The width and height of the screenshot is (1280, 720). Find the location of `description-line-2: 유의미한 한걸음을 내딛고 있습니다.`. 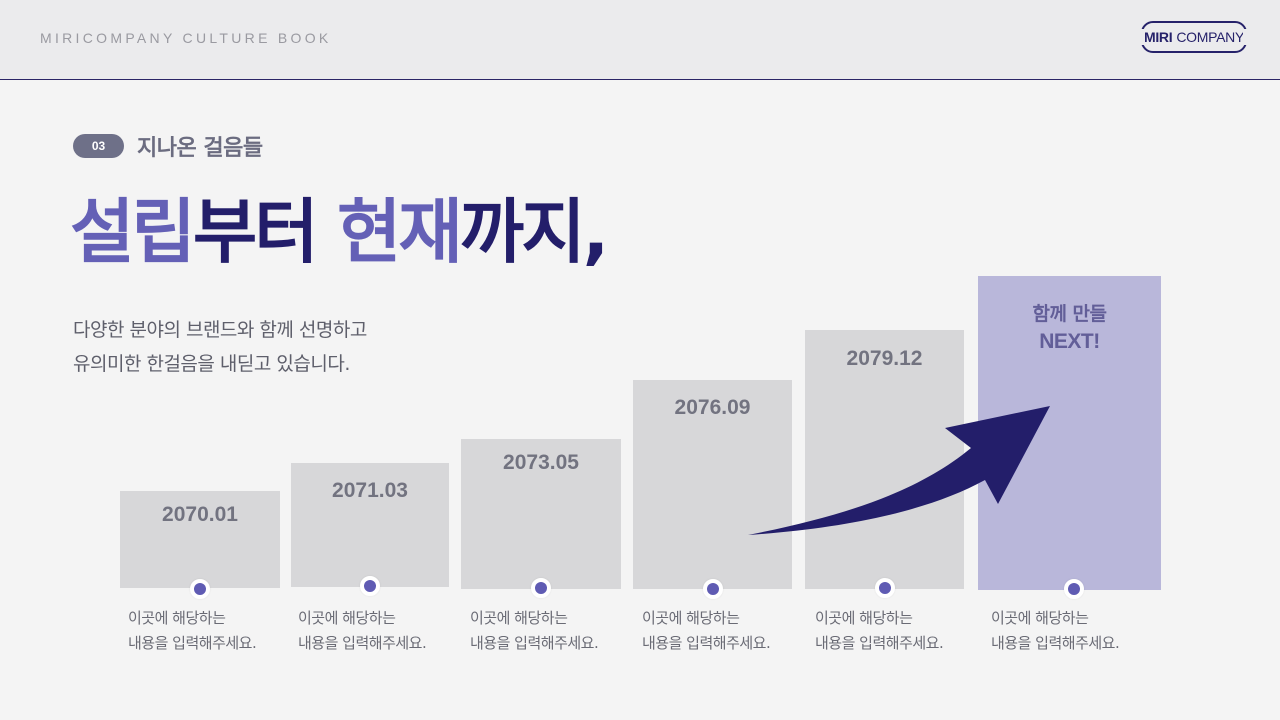

description-line-2: 유의미한 한걸음을 내딛고 있습니다. is located at coordinates (211, 364).